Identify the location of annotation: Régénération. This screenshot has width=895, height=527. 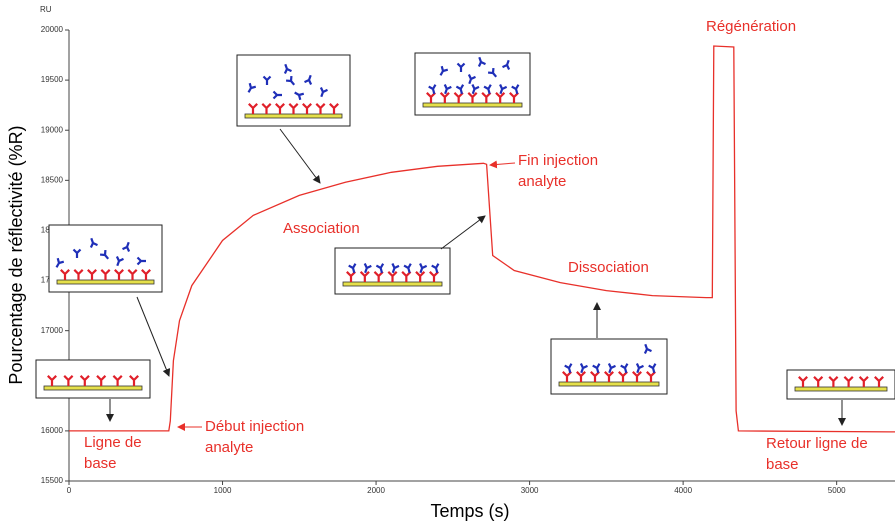
(751, 26).